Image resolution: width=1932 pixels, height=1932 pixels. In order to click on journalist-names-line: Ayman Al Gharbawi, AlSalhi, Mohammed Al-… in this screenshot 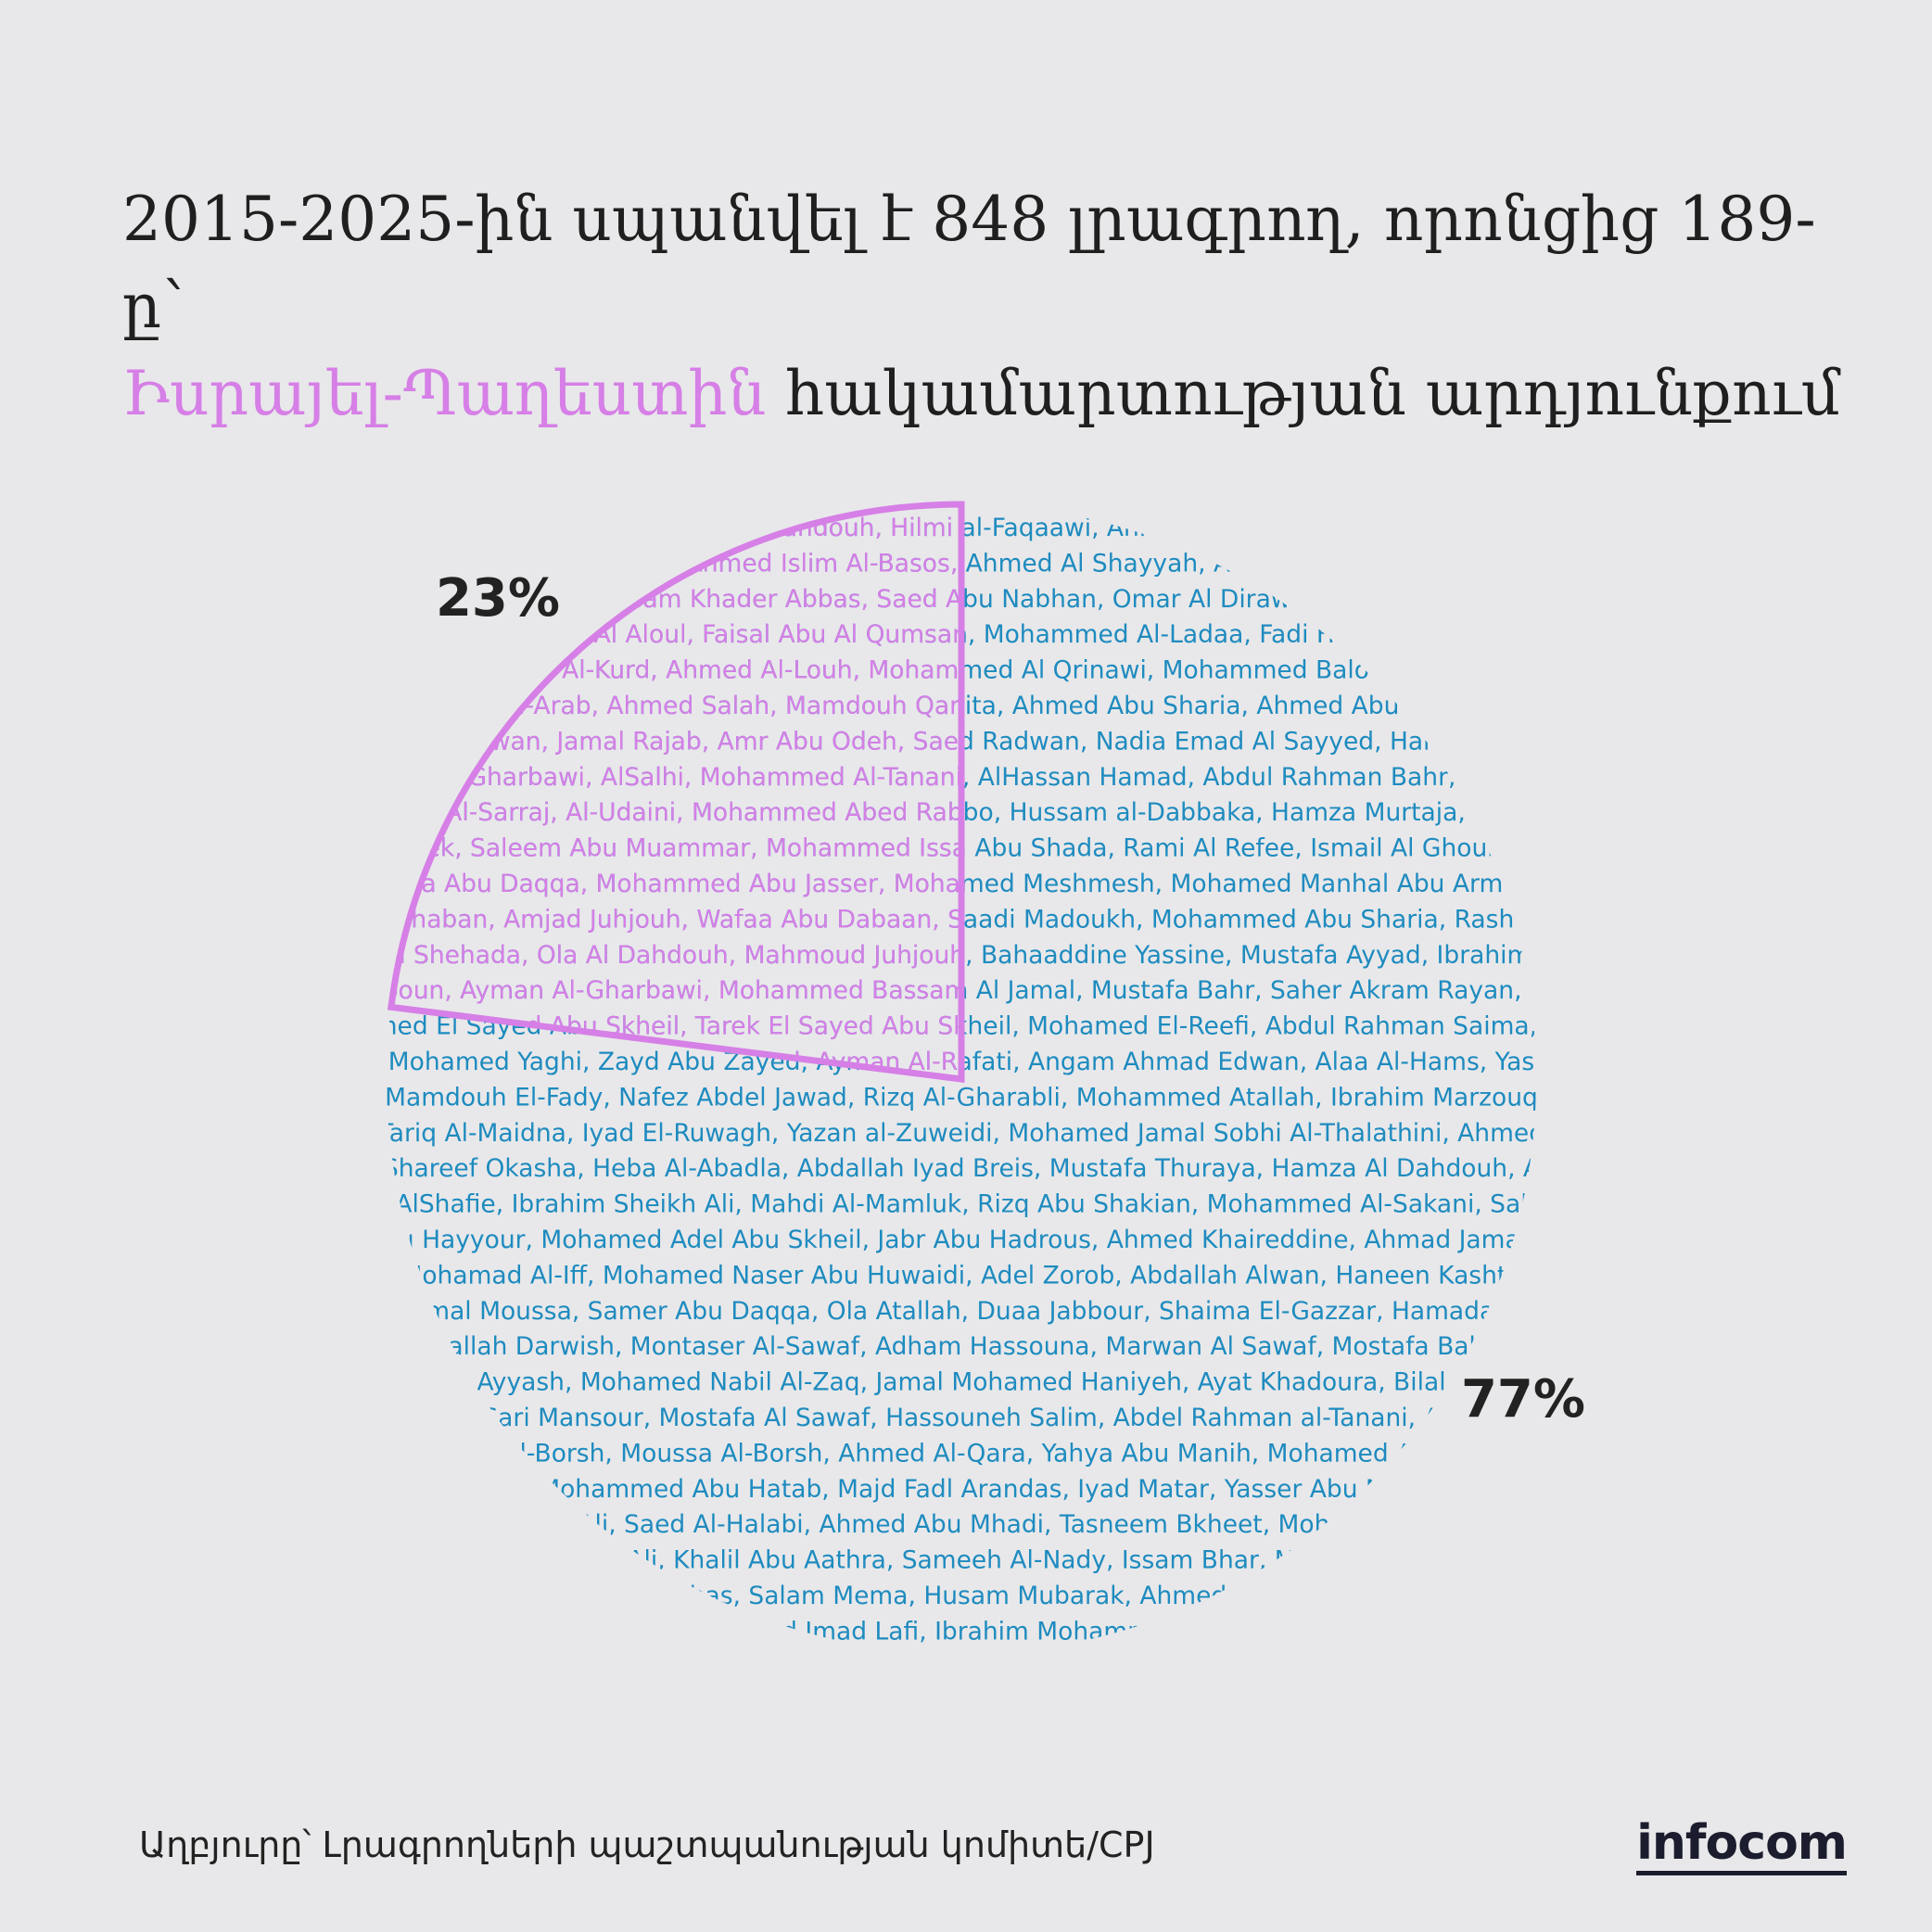, I will do `click(961, 777)`.